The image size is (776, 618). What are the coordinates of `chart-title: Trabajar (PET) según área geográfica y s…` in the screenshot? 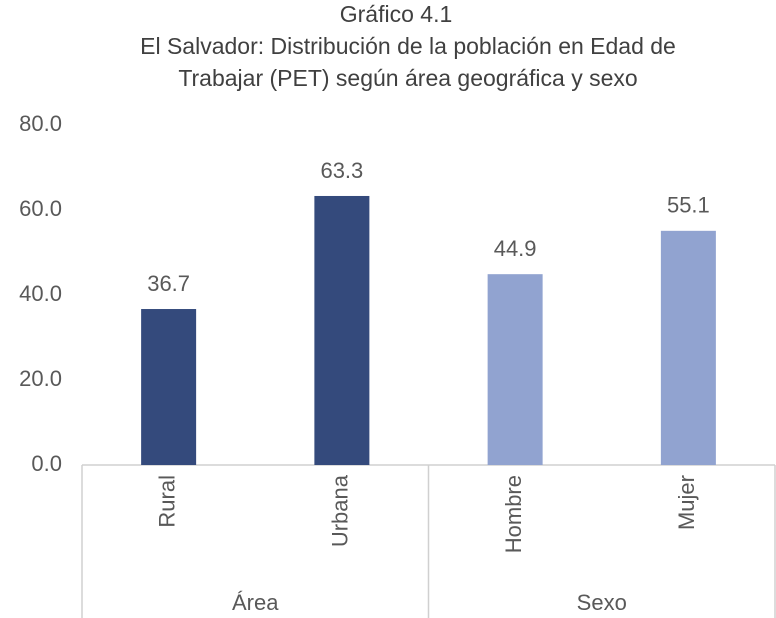 It's located at (407, 78).